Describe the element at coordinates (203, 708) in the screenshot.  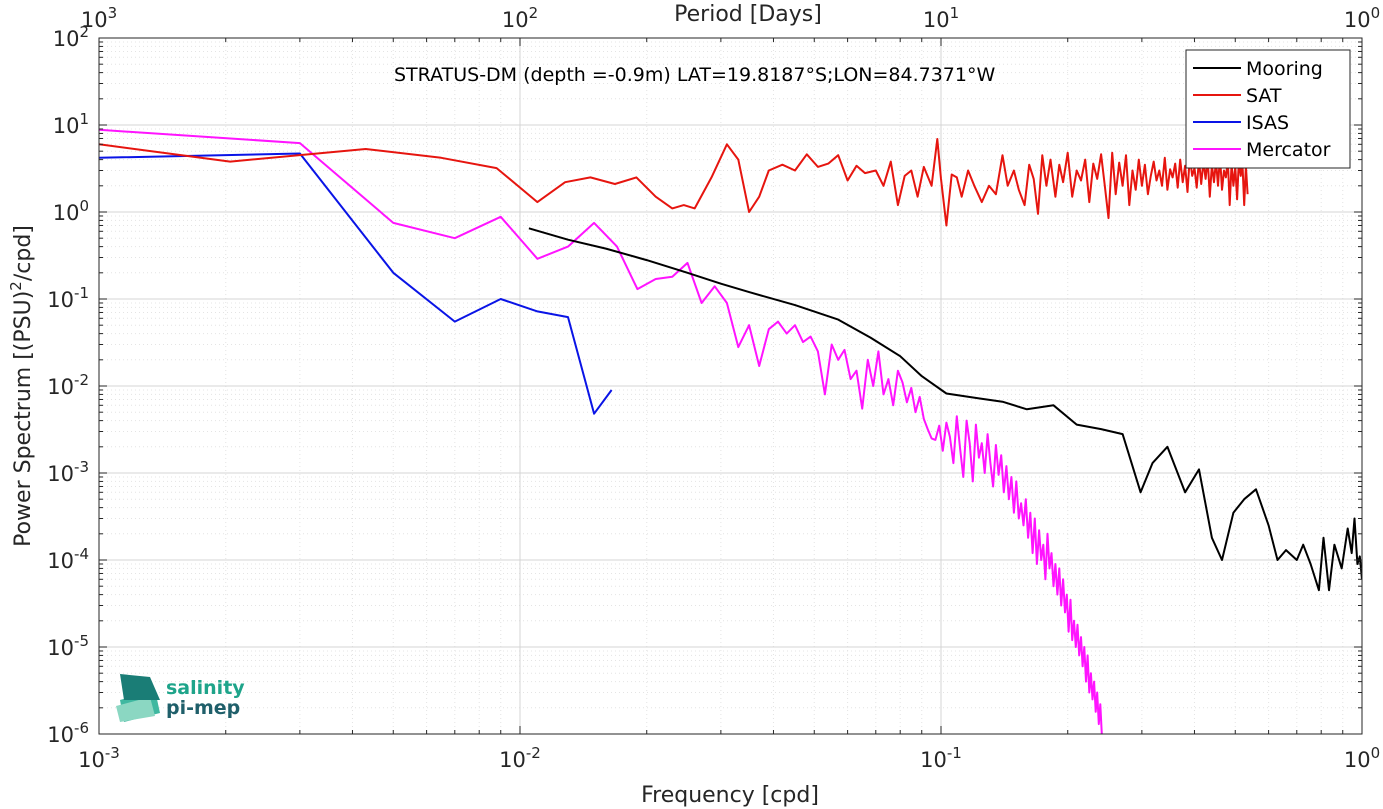
I see `svg-text: pi-mep` at that location.